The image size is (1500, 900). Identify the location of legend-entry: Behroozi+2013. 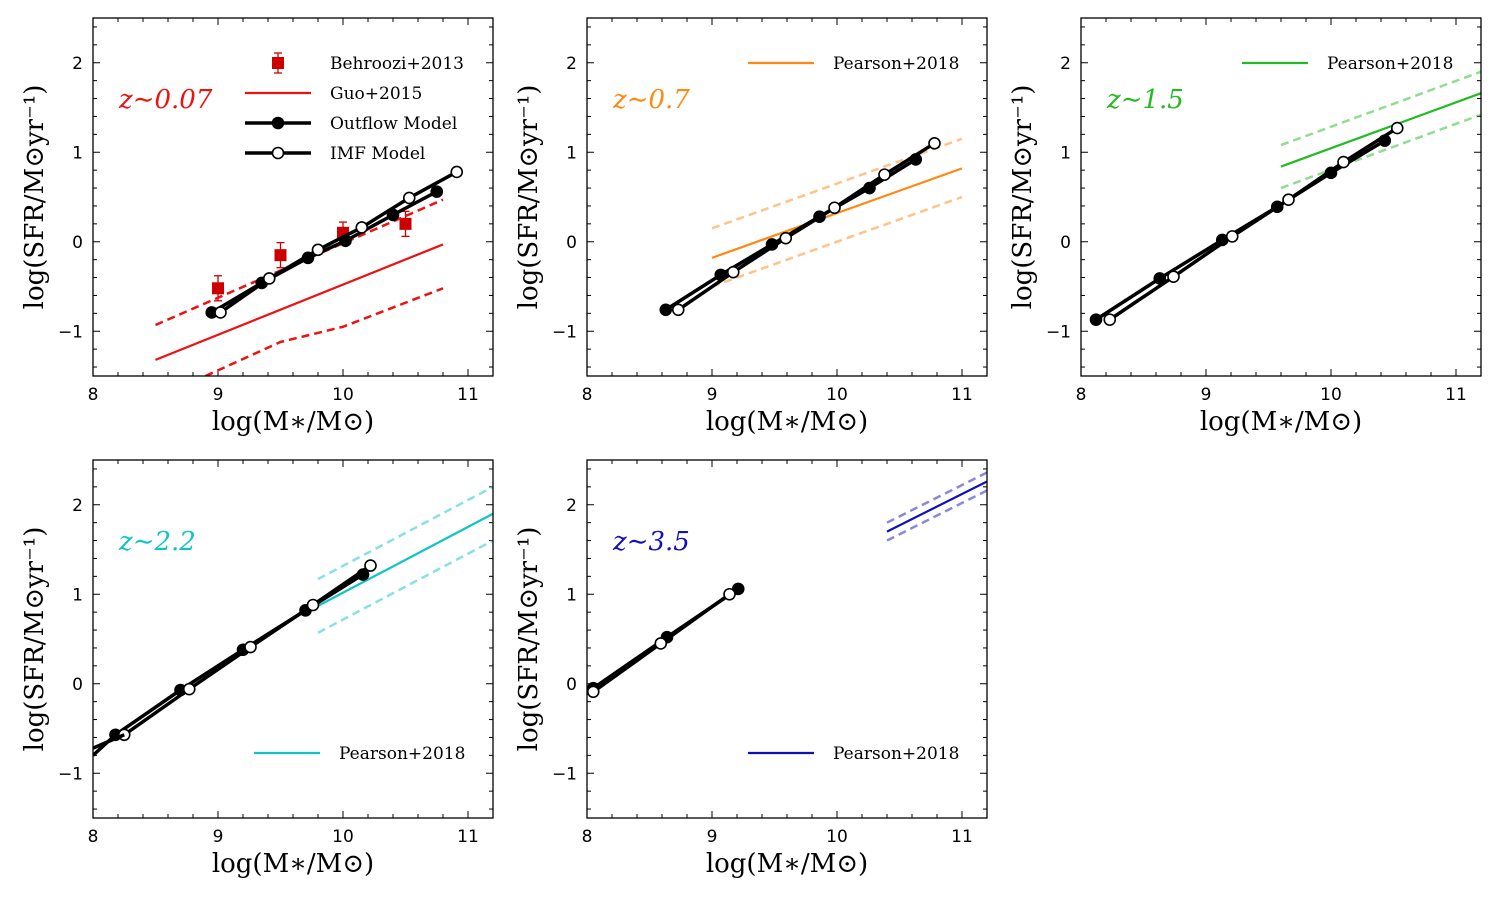
(397, 64).